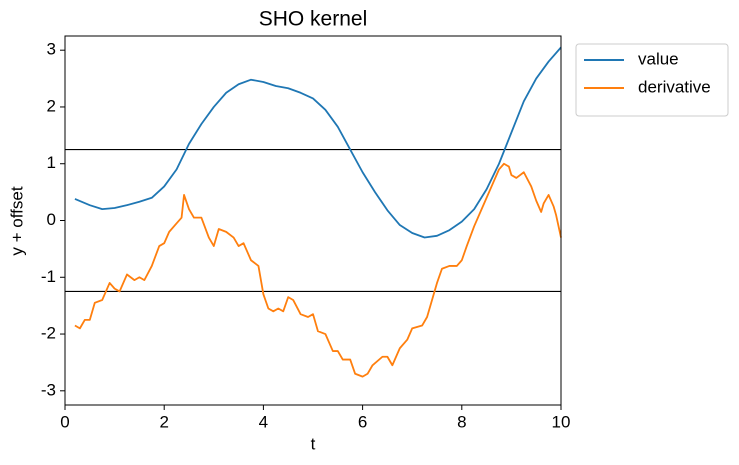  Describe the element at coordinates (674, 86) in the screenshot. I see `legend-label: derivative` at that location.